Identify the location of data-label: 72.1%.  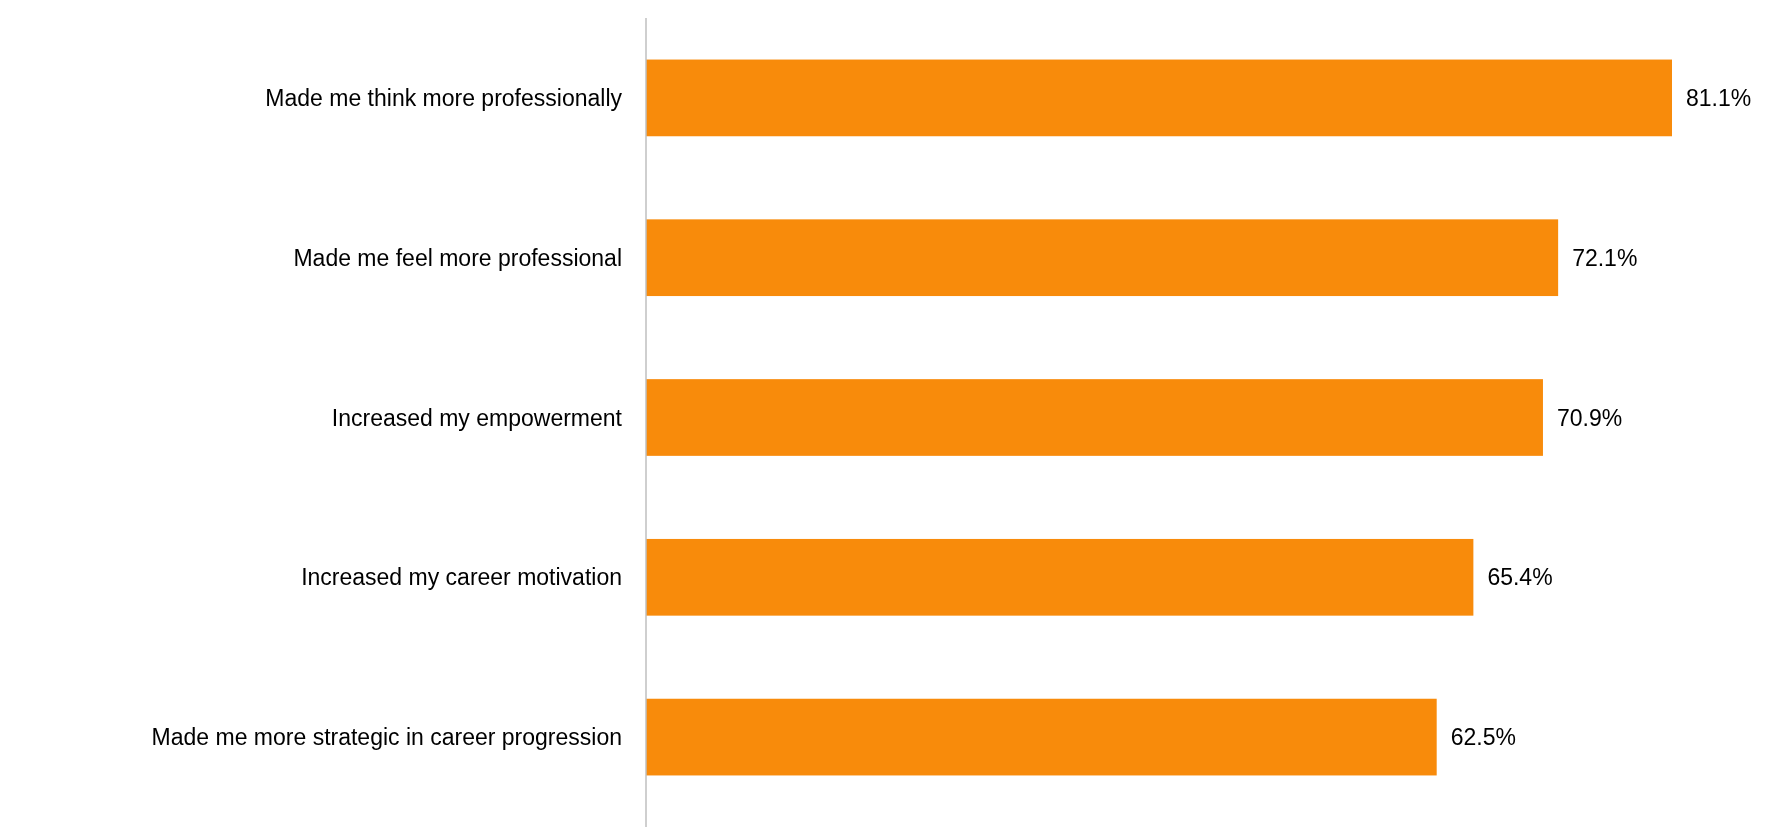
(1605, 257).